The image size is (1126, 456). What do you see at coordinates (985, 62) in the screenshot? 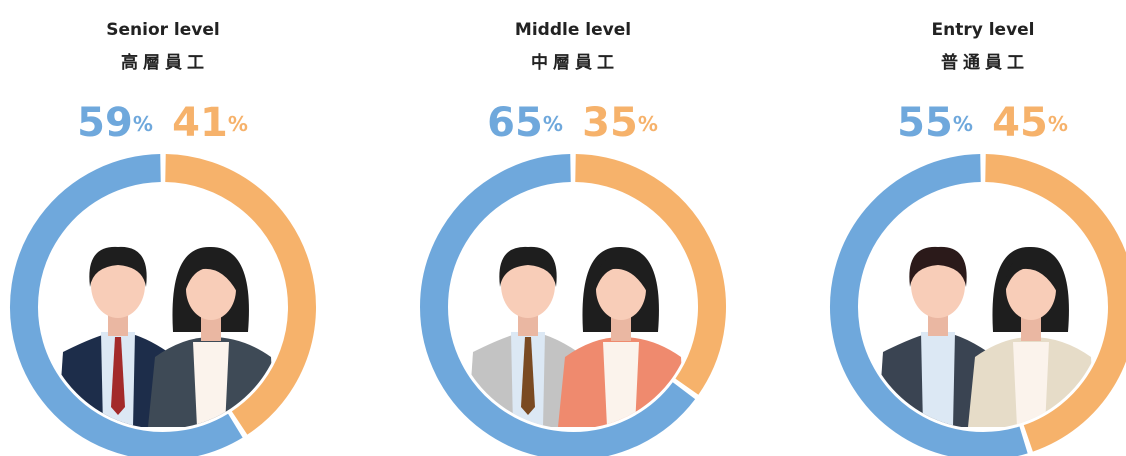
I see `chart-subtitle: 普通員工` at bounding box center [985, 62].